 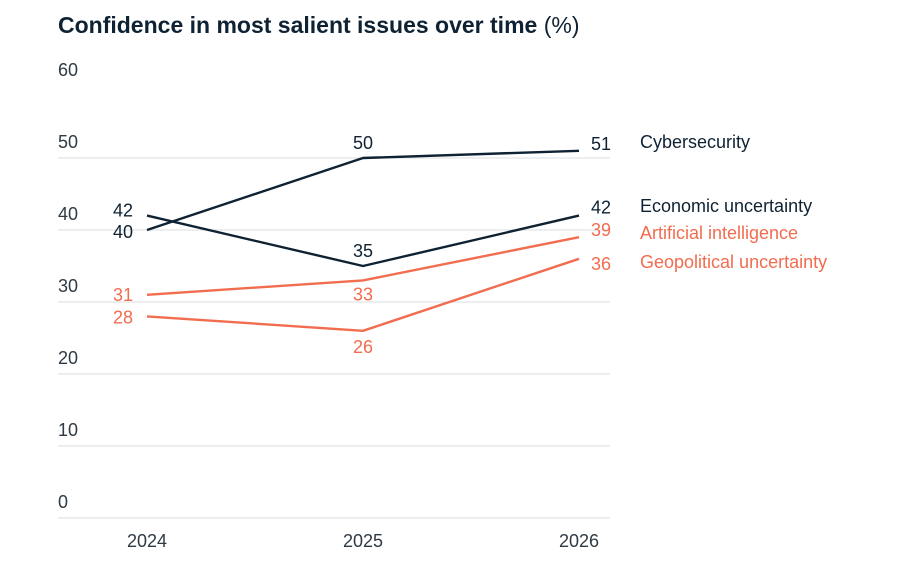 What do you see at coordinates (147, 541) in the screenshot?
I see `x-tick-label: 2024` at bounding box center [147, 541].